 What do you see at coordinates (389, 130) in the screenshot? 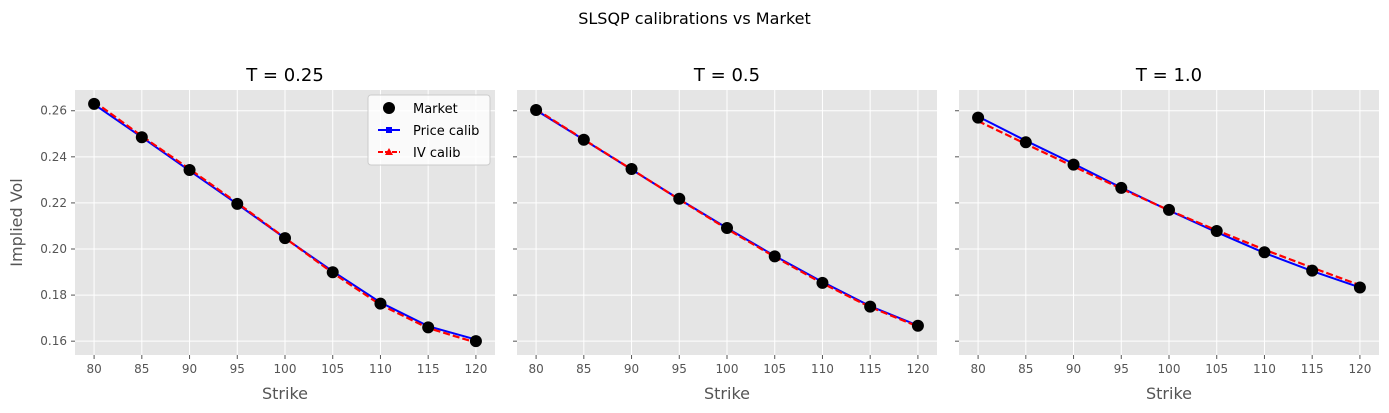
I see `legend-marker-price-calib` at bounding box center [389, 130].